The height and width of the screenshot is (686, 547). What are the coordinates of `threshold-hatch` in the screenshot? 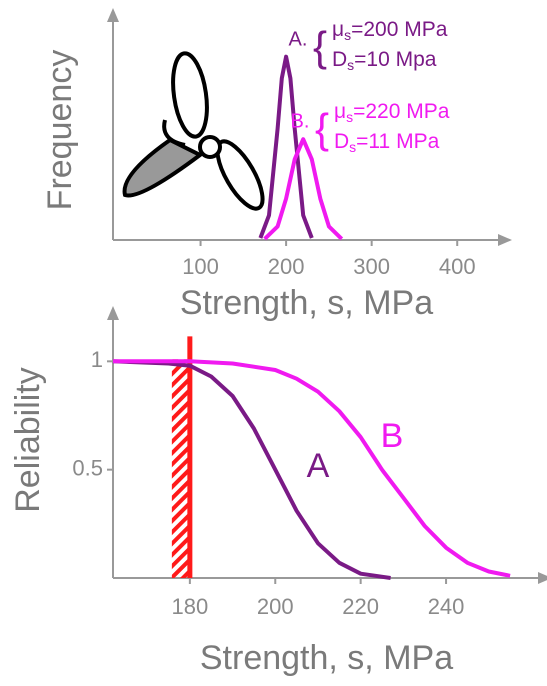 It's located at (179, 468).